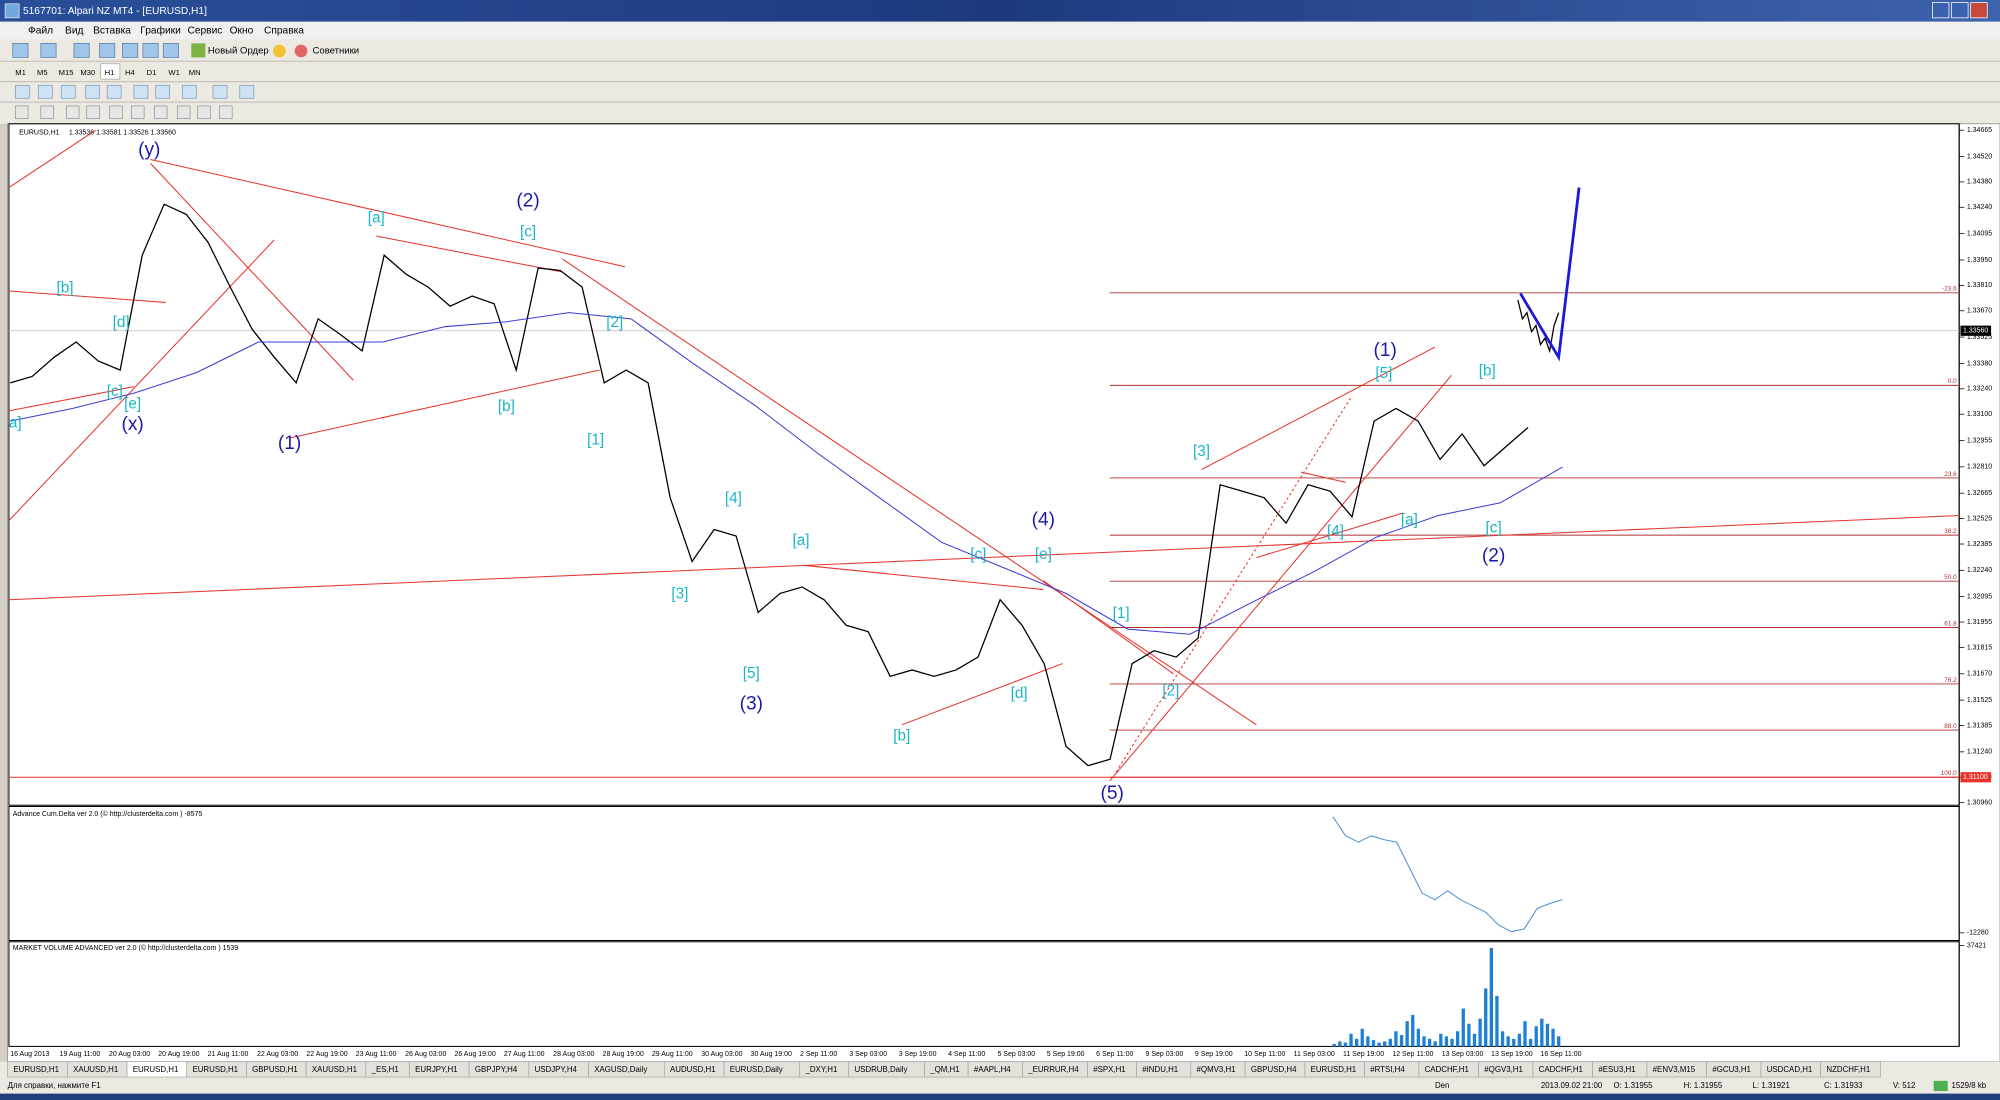 The width and height of the screenshot is (2000, 1100). Describe the element at coordinates (40, 30) in the screenshot. I see `menu-item: Файл` at that location.